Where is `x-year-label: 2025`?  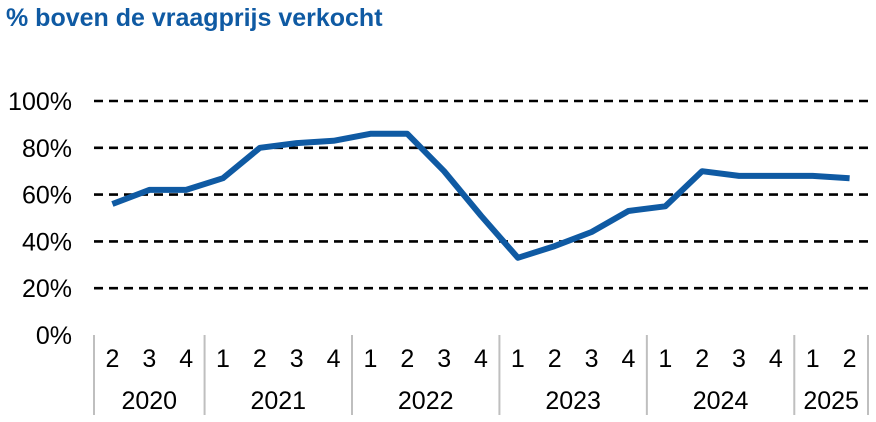
x-year-label: 2025 is located at coordinates (831, 401).